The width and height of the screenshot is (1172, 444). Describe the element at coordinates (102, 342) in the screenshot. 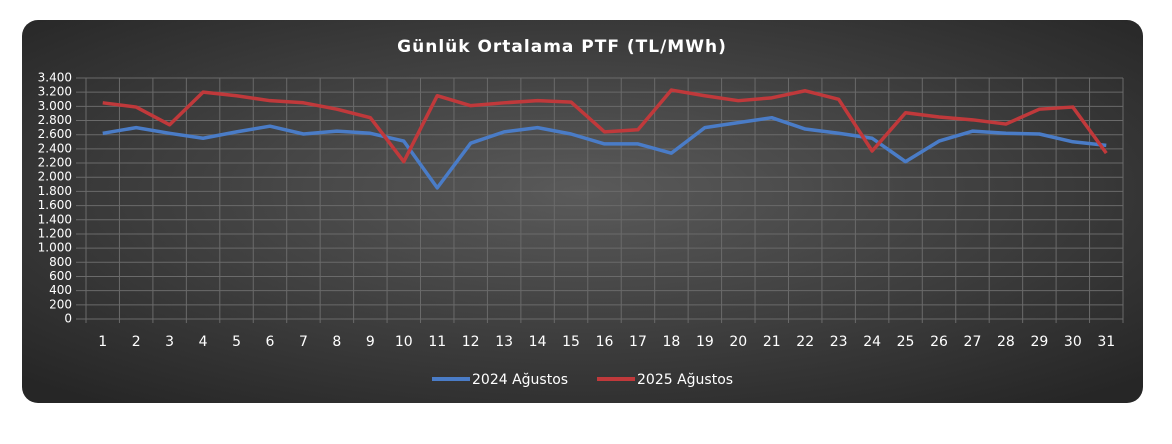

I see `x-tick-label: 1` at that location.